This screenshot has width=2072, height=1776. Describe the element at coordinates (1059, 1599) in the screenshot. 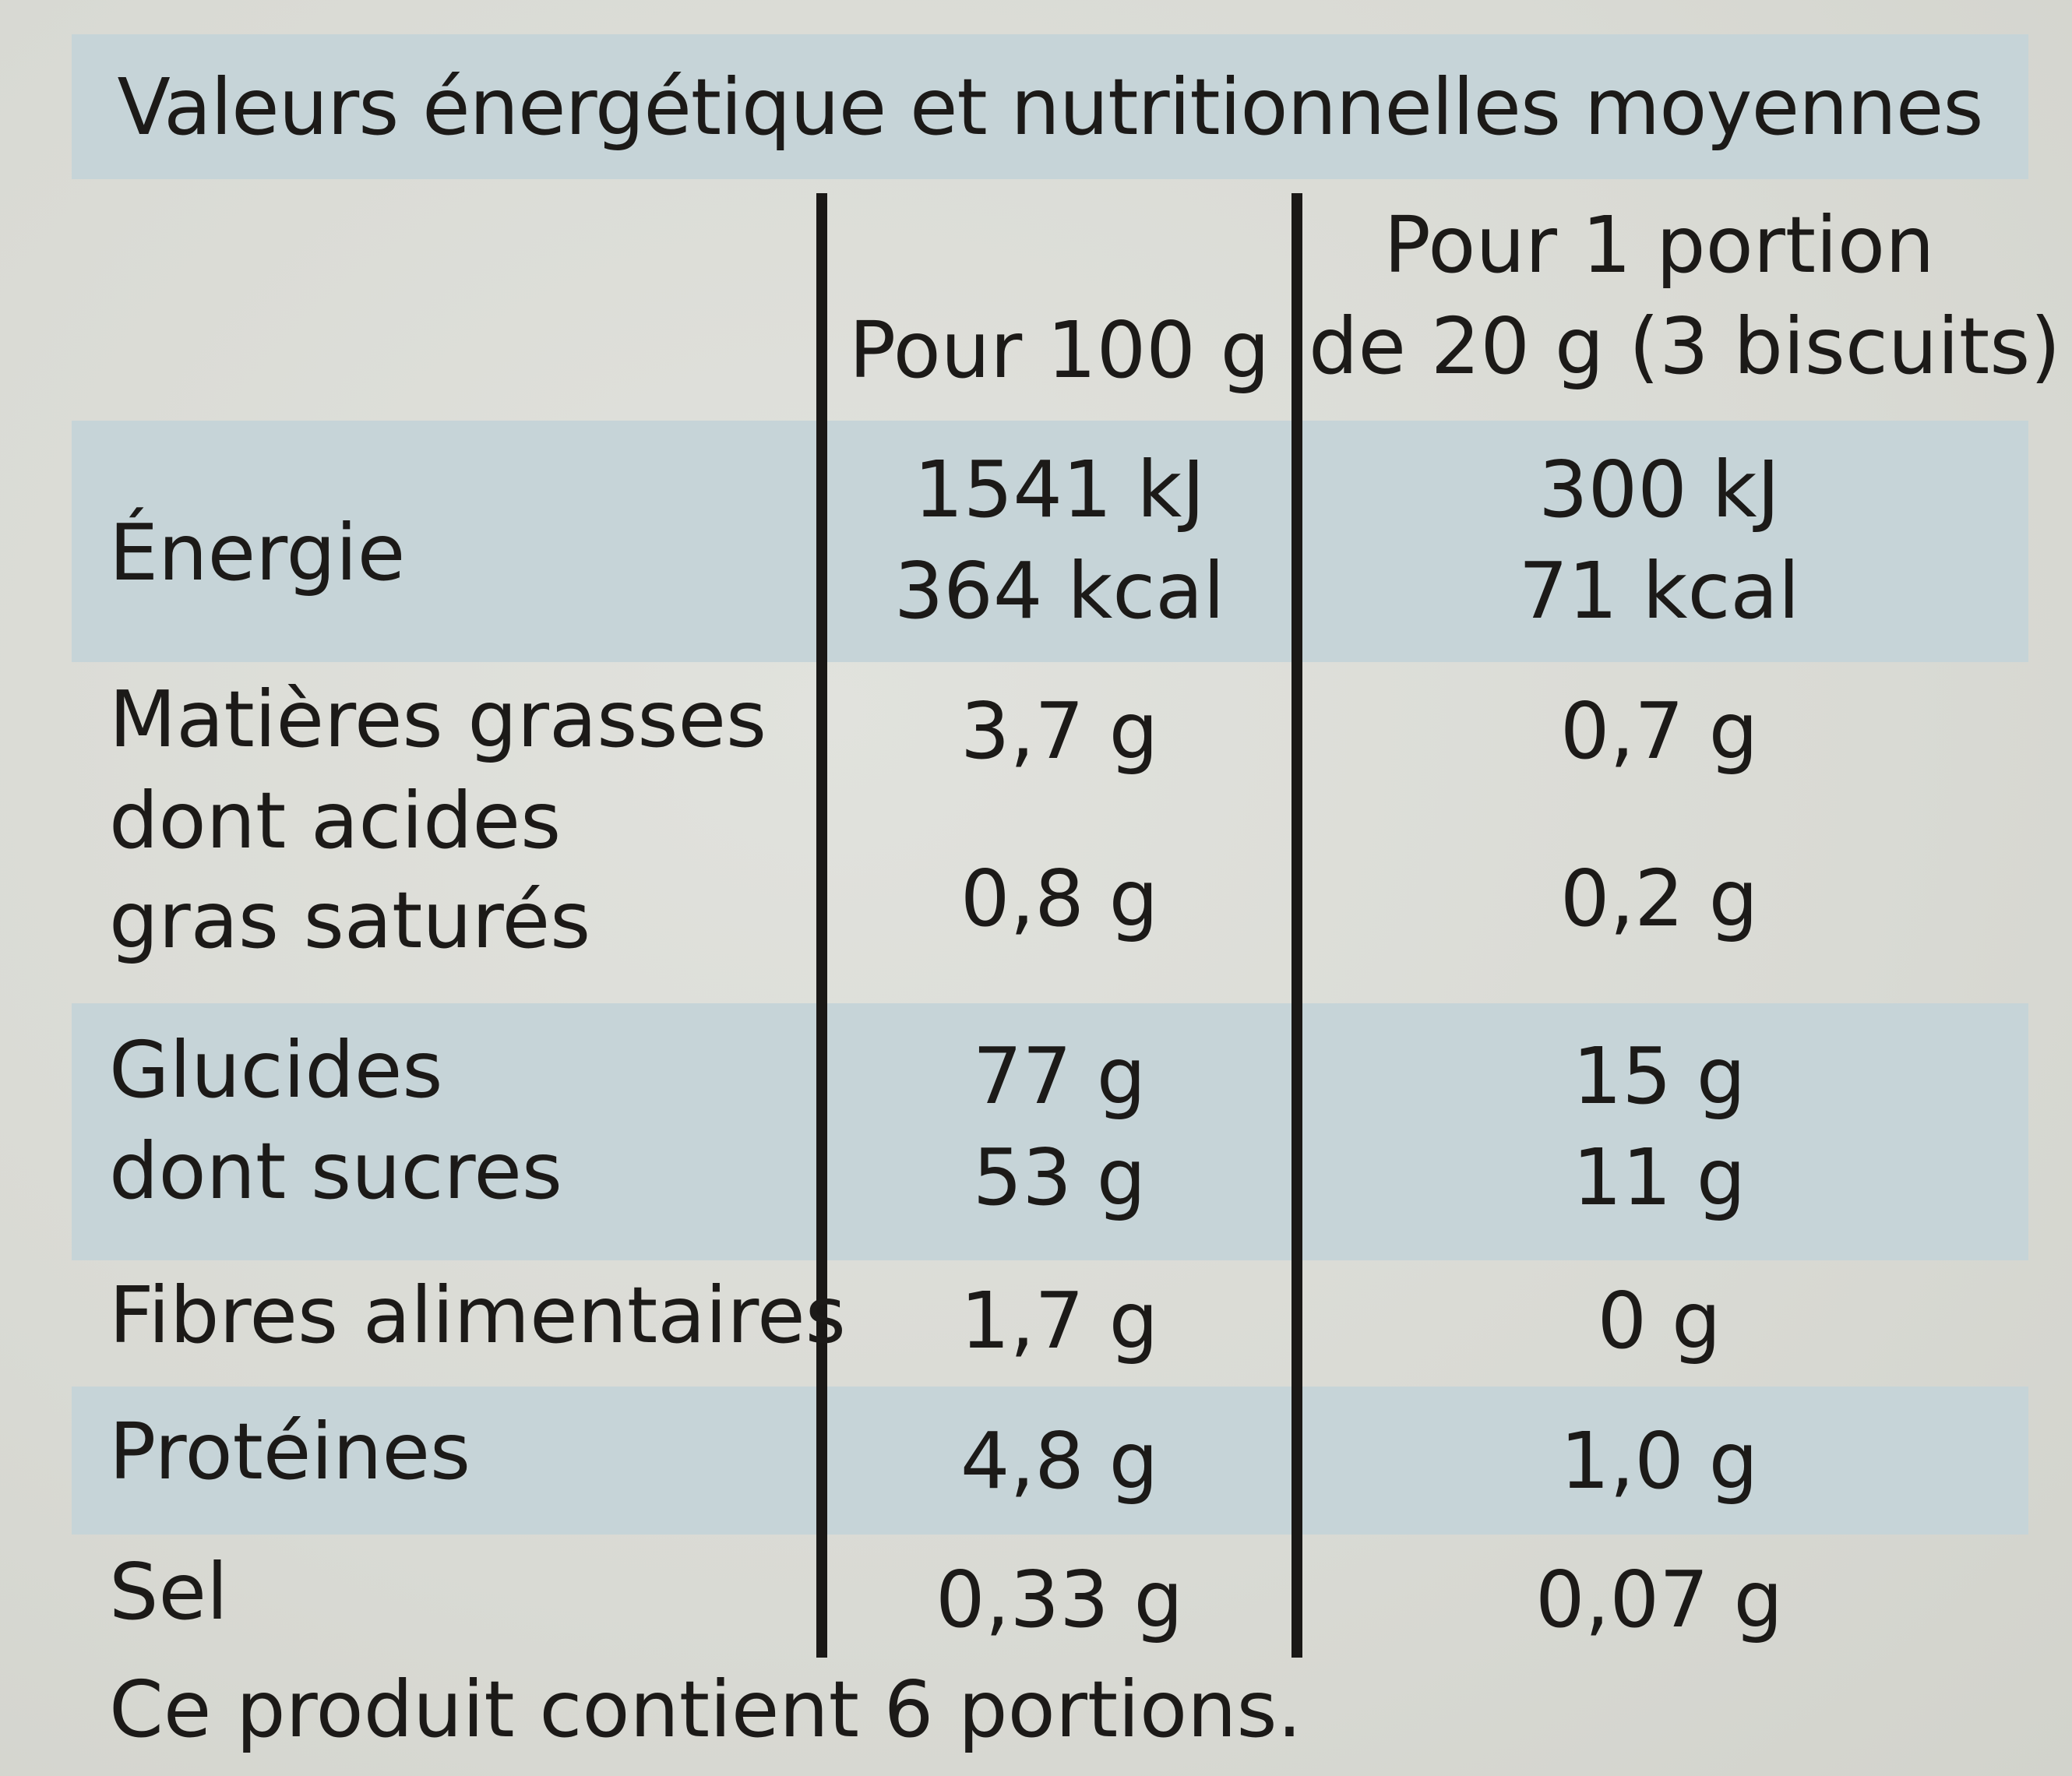

I see `sel-per100: 0,33 g` at that location.